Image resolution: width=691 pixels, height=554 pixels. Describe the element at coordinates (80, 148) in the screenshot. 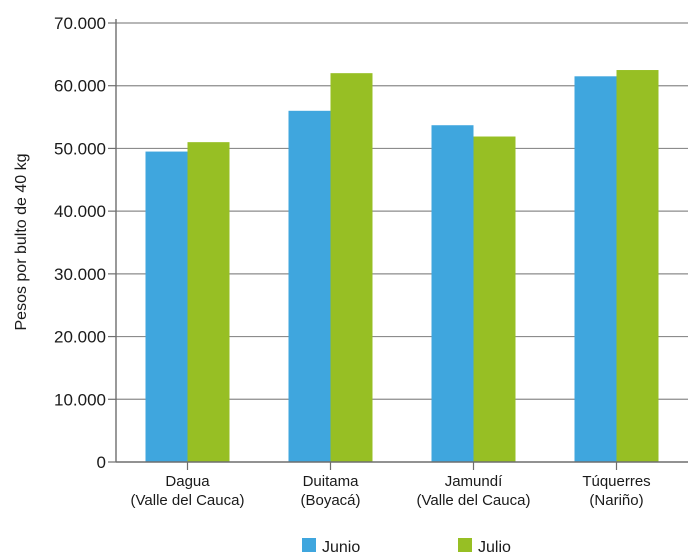

I see `y-tick-label-5: 50.000` at that location.